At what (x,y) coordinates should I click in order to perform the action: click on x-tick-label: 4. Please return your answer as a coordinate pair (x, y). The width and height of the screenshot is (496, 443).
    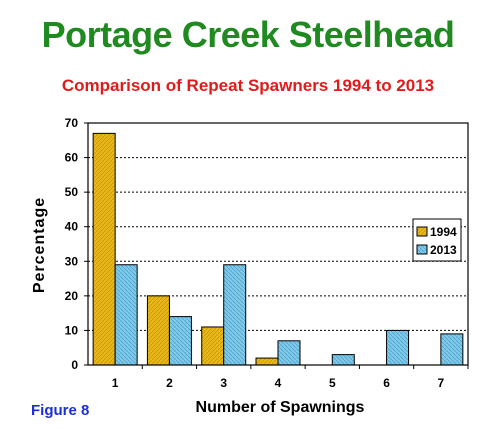
    Looking at the image, I should click on (278, 383).